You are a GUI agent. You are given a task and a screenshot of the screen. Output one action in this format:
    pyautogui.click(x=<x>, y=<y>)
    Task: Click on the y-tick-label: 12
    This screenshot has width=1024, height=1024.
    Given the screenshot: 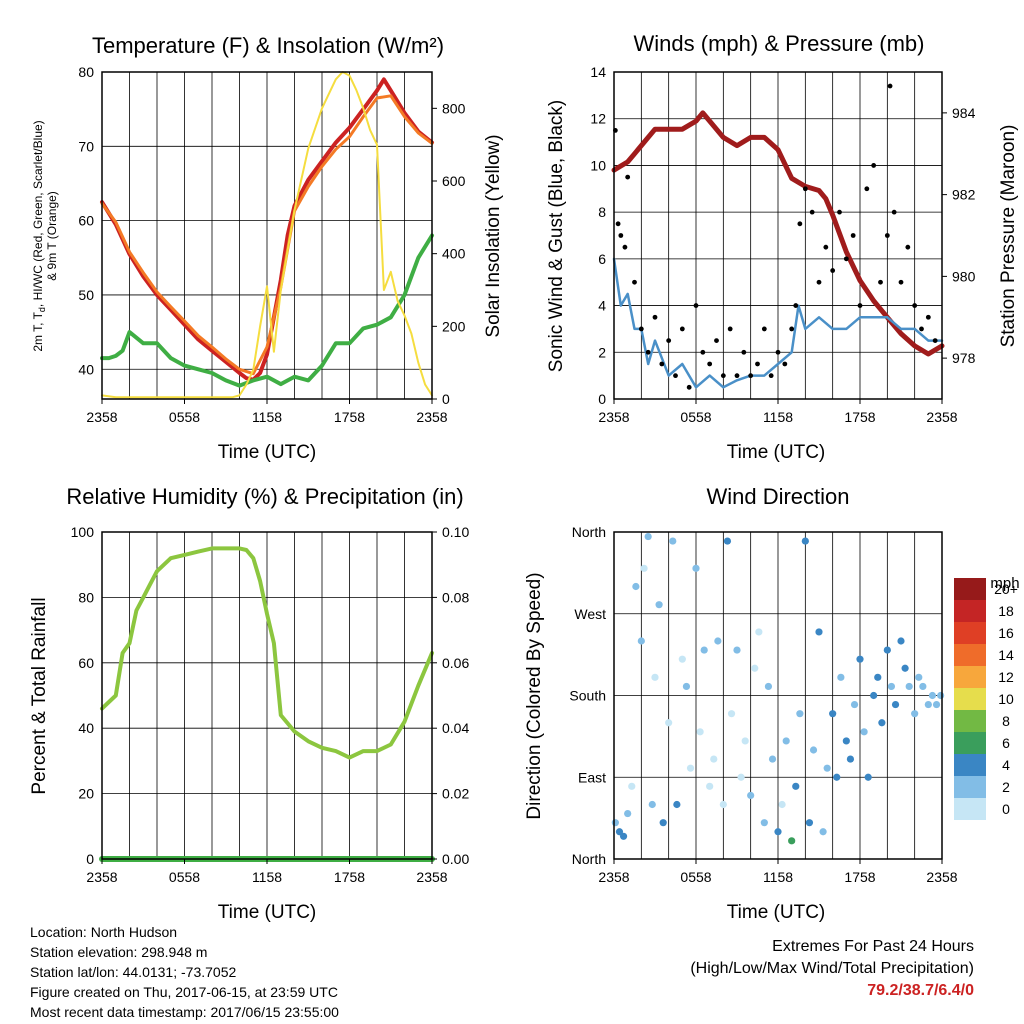 What is the action you would take?
    pyautogui.click(x=598, y=119)
    